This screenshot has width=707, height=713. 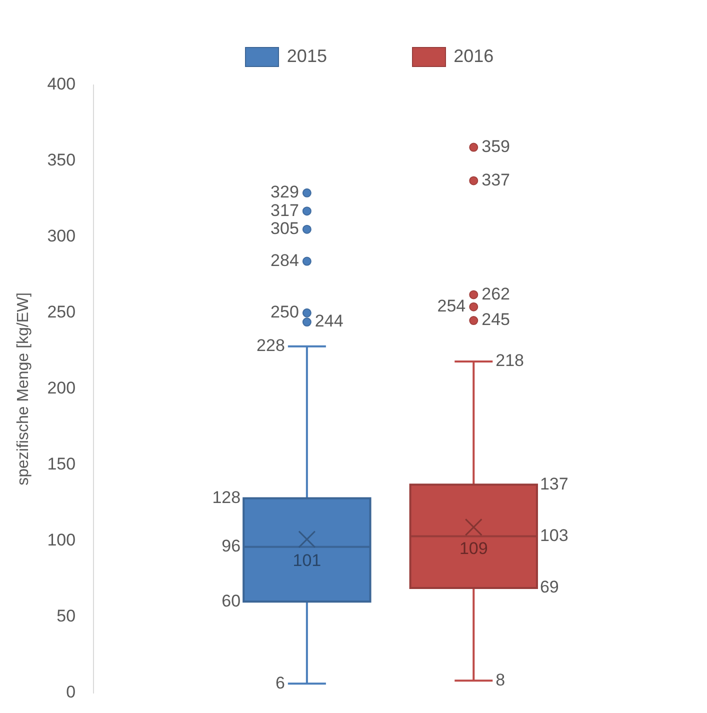 What do you see at coordinates (61, 464) in the screenshot?
I see `y-tick-label: 150` at bounding box center [61, 464].